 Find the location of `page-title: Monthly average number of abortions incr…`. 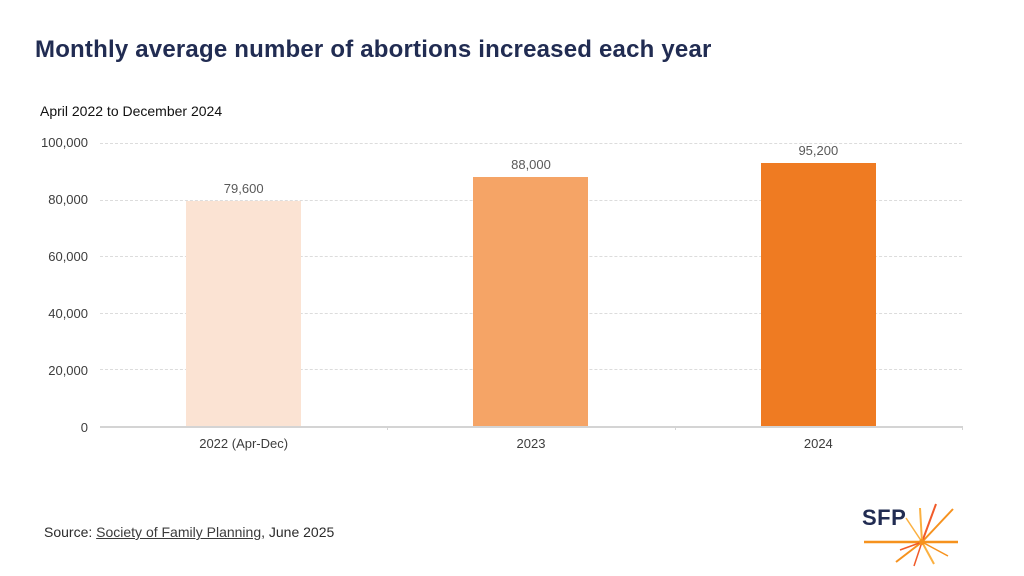

page-title: Monthly average number of abortions incr… is located at coordinates (373, 49).